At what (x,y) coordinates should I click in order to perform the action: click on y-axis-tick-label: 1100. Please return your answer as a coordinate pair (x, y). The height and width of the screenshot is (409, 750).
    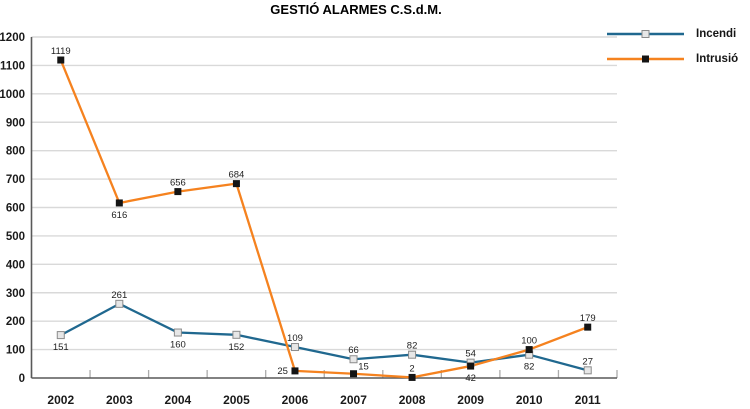
    Looking at the image, I should click on (12, 66).